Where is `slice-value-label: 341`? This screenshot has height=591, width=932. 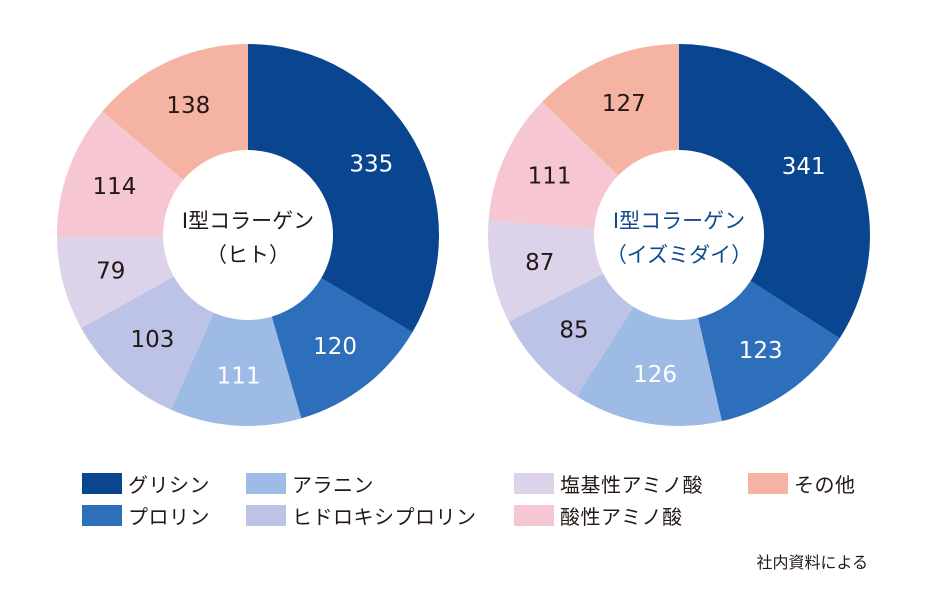
slice-value-label: 341 is located at coordinates (804, 167).